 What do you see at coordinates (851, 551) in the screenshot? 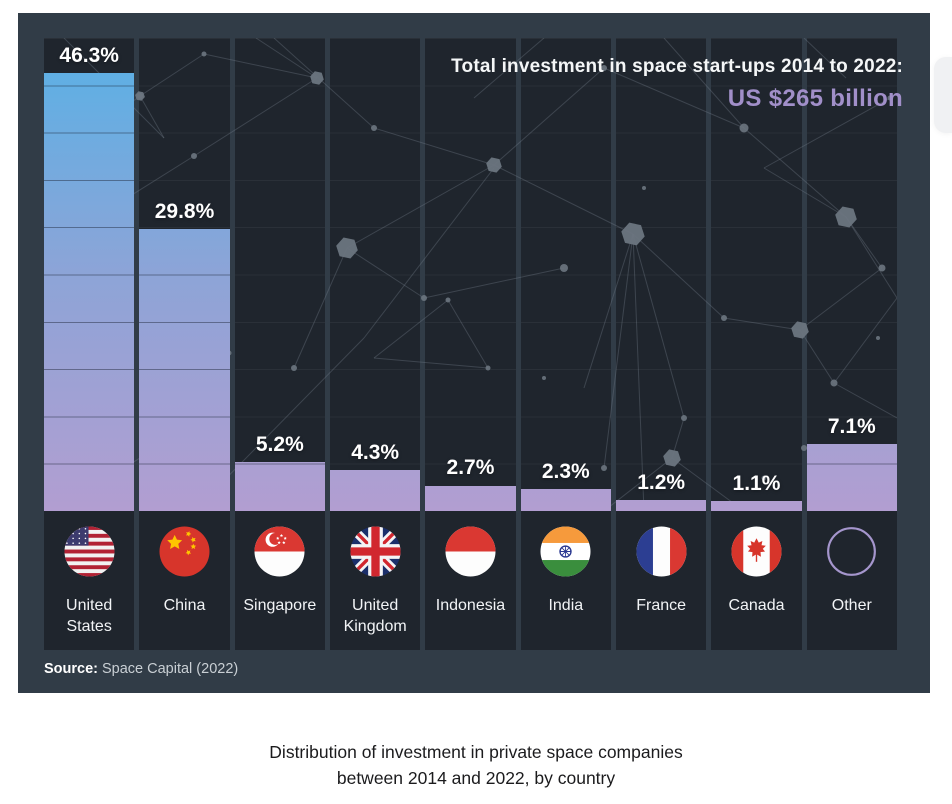
I see `other-circle-icon` at bounding box center [851, 551].